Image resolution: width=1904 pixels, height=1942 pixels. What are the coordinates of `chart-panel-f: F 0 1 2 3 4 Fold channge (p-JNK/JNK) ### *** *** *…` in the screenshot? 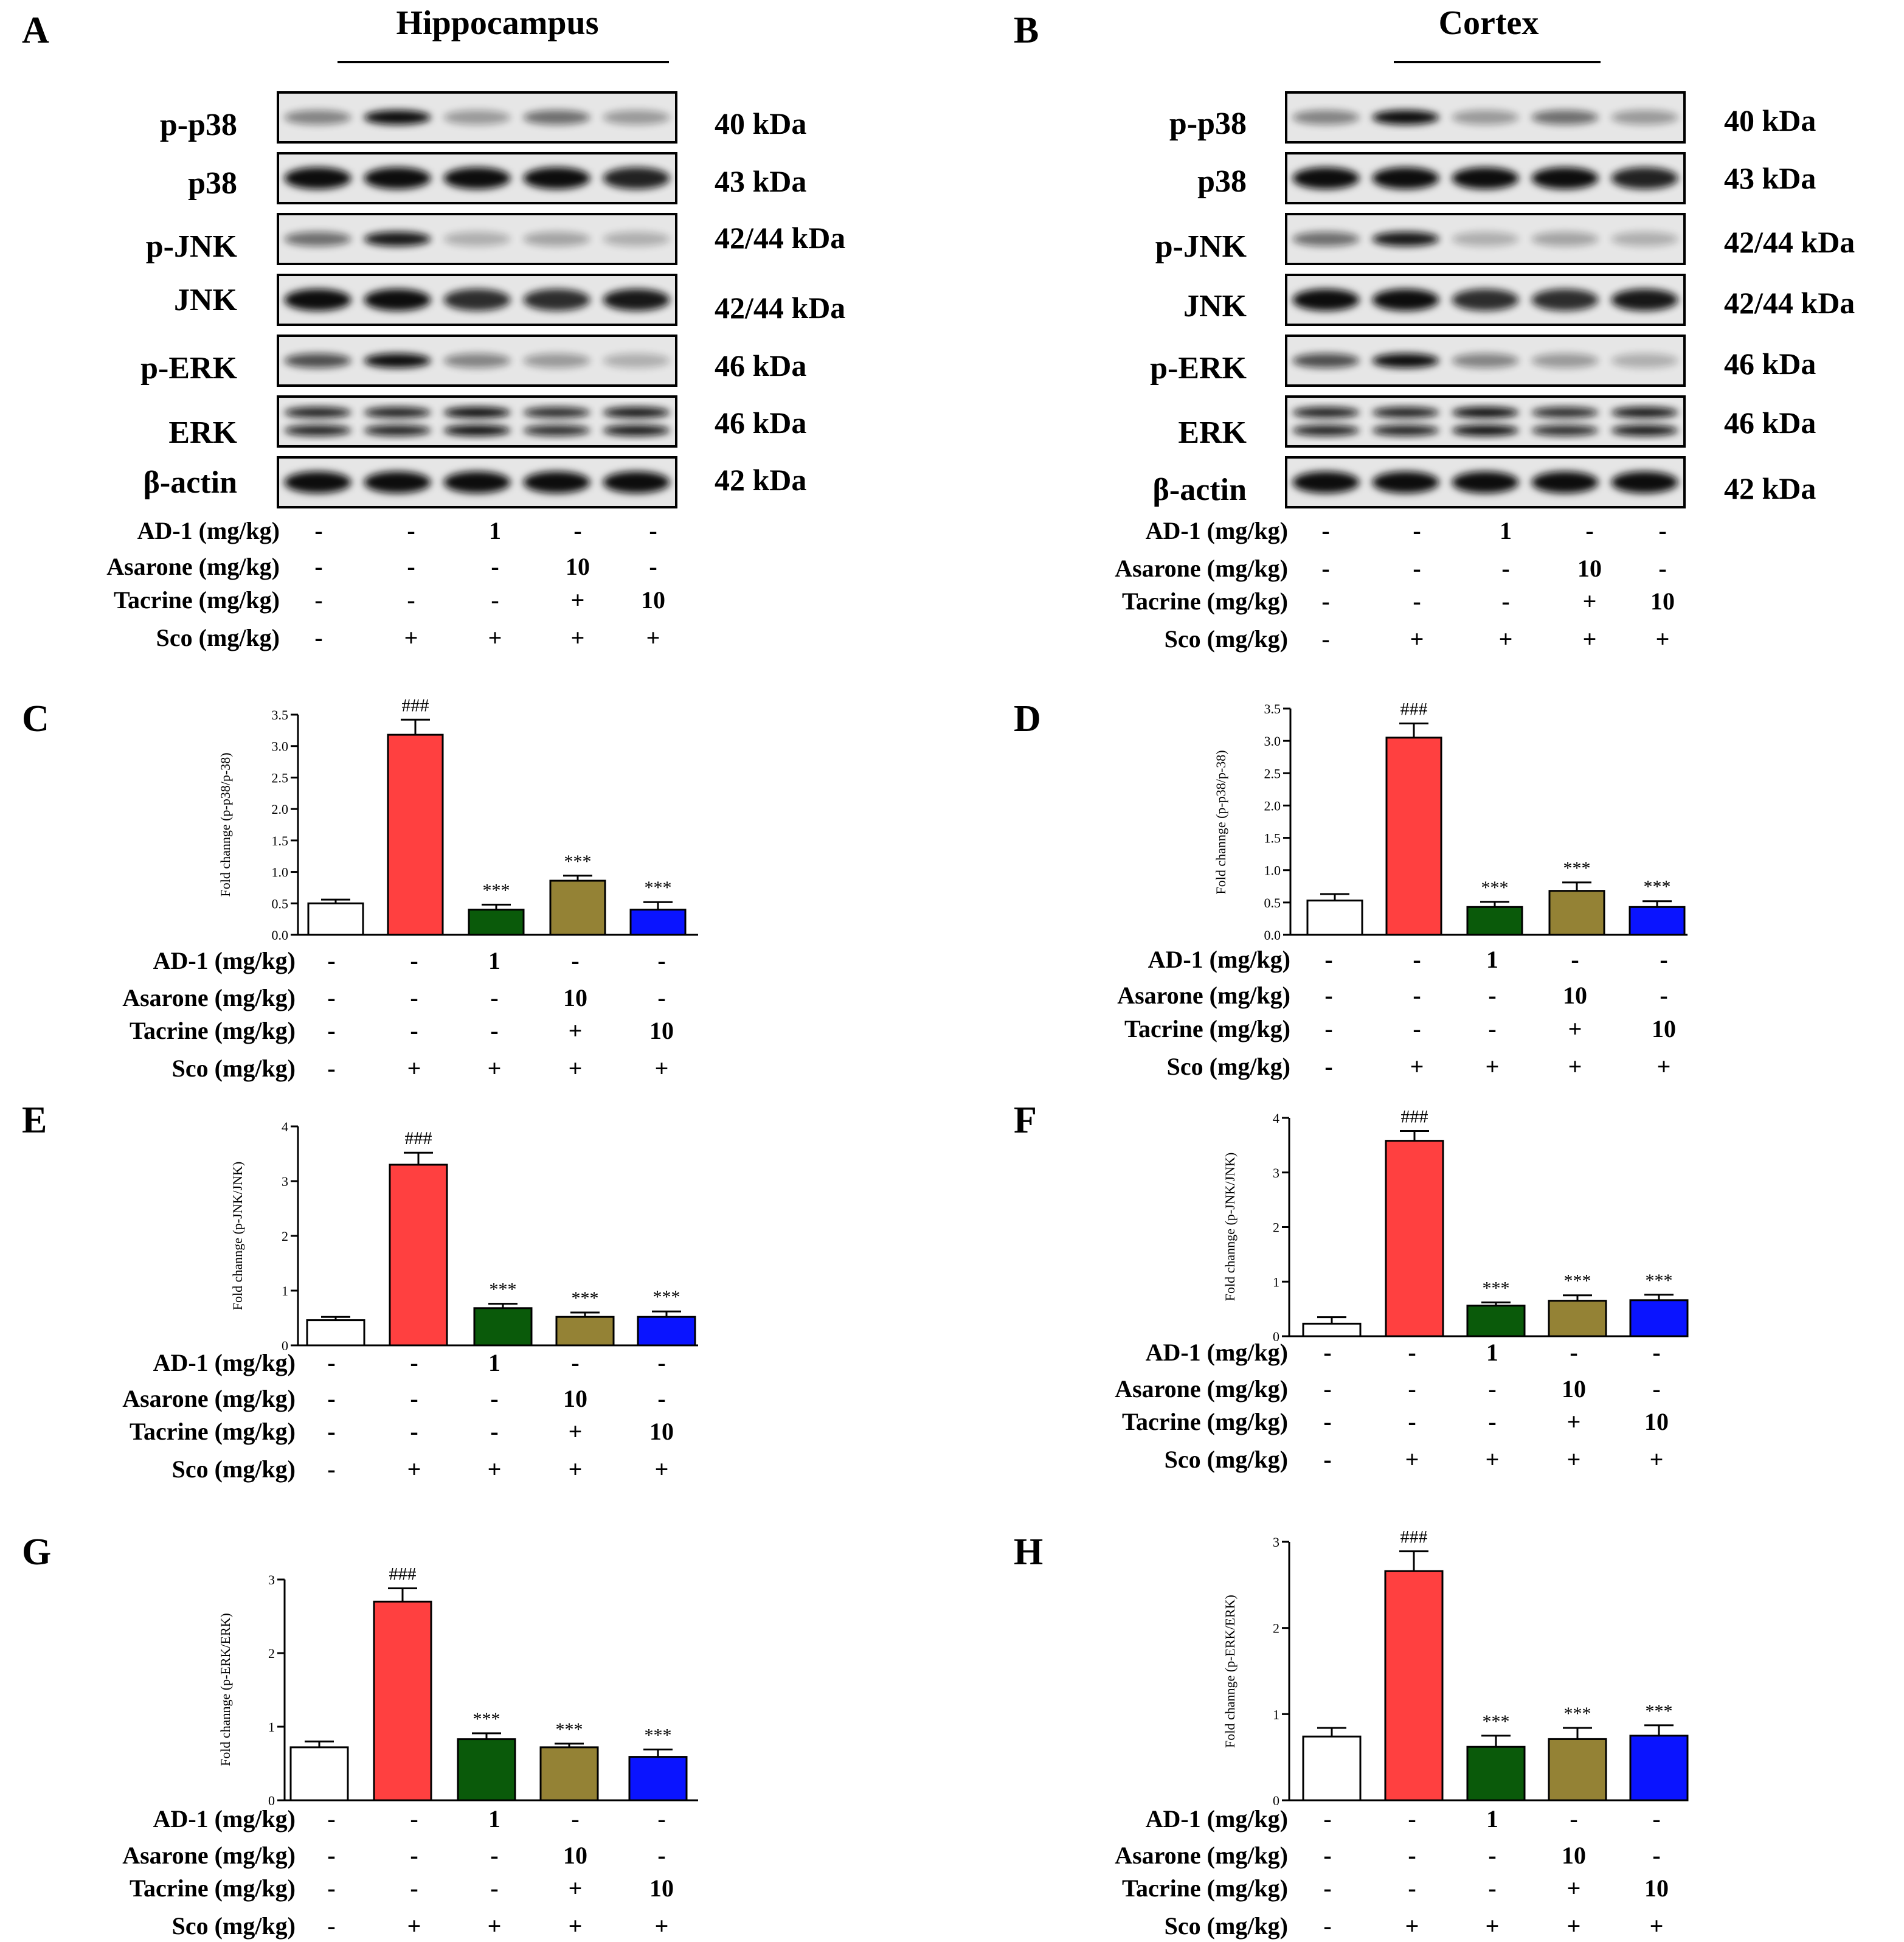 It's located at (1351, 1286).